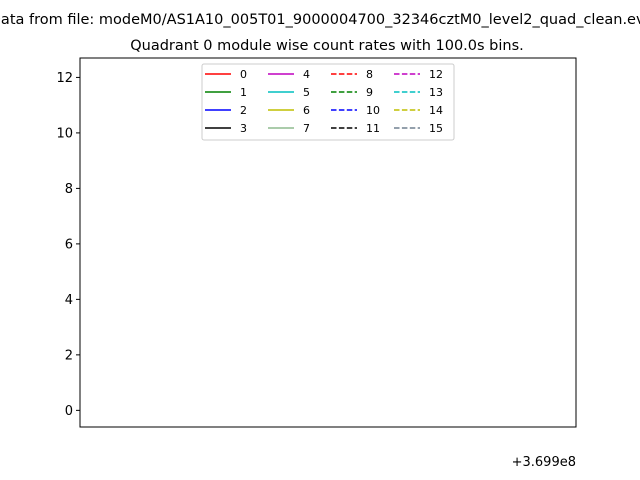  Describe the element at coordinates (369, 92) in the screenshot. I see `legend-label-9: 9` at that location.